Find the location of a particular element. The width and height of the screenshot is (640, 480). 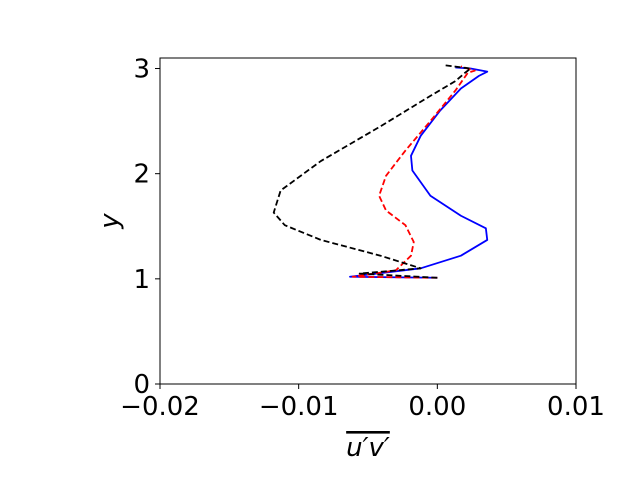

x-axis-label: u′v′ is located at coordinates (368, 448).